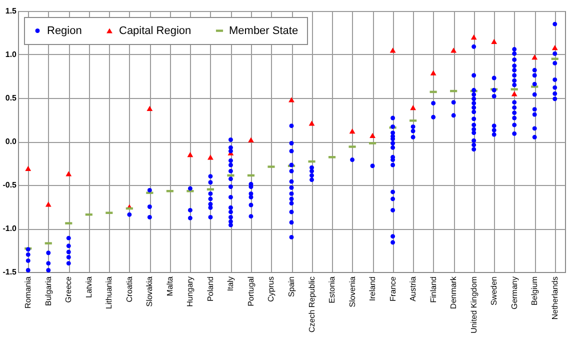 This screenshot has height=338, width=585. I want to click on x-tick-label: Portugal, so click(251, 291).